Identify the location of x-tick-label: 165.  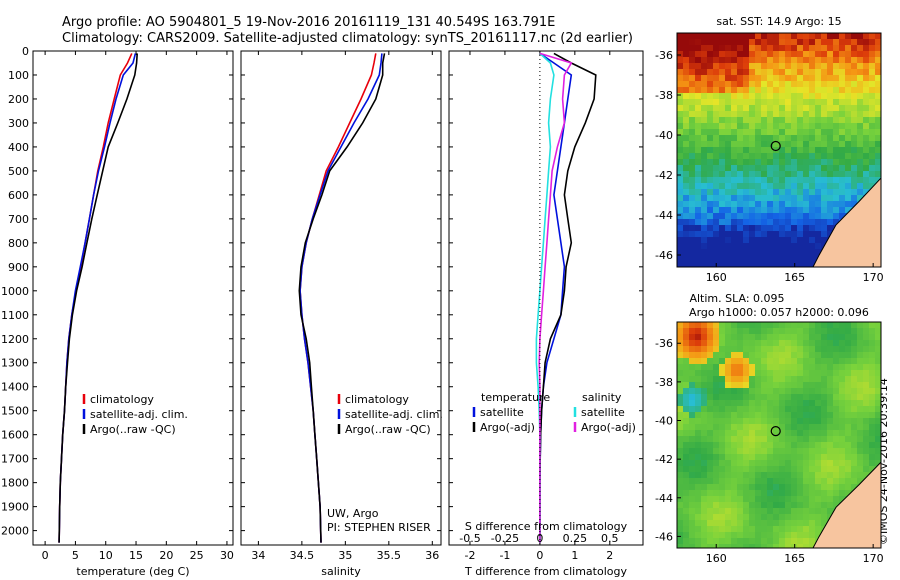
(794, 277).